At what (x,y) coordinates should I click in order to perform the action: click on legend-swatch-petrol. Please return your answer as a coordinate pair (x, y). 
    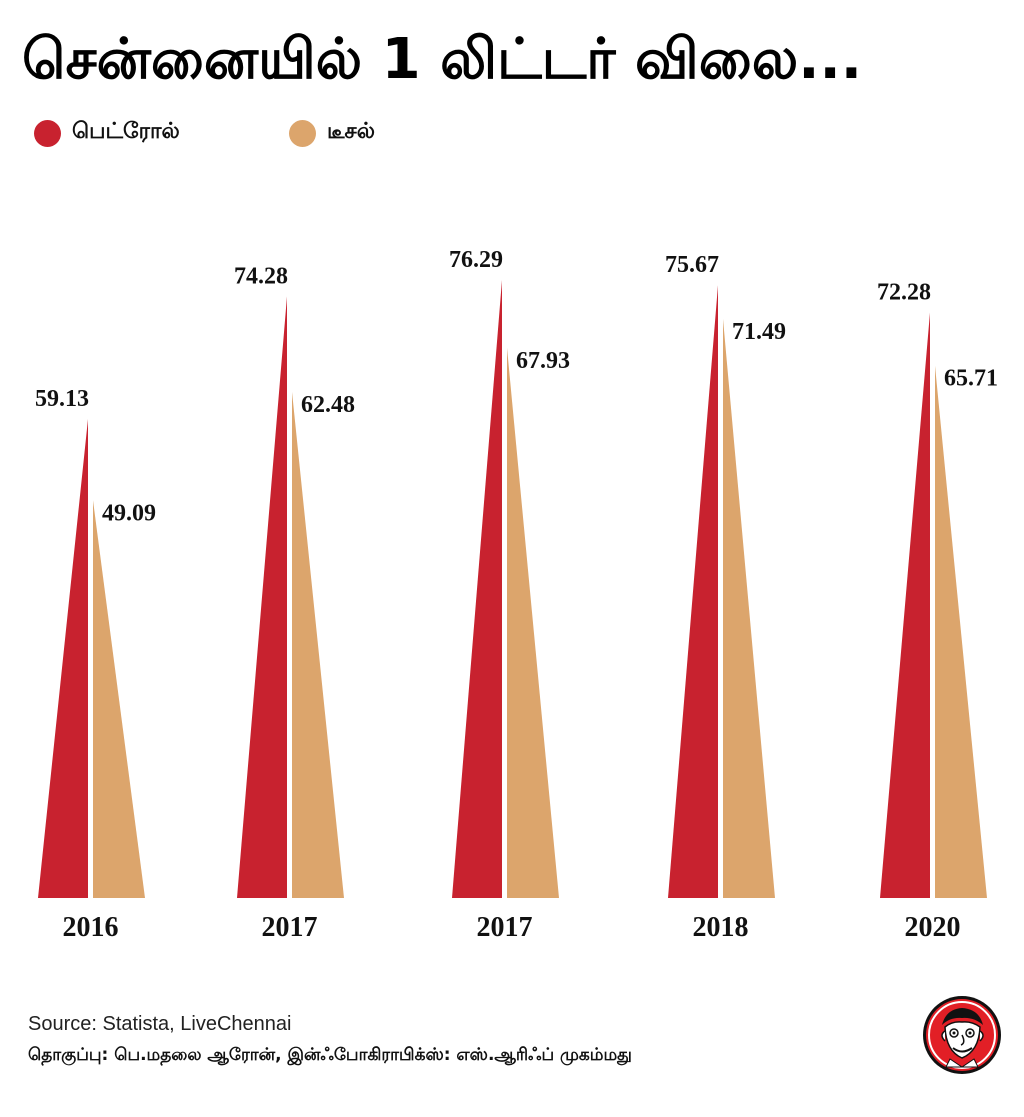
    Looking at the image, I should click on (47, 133).